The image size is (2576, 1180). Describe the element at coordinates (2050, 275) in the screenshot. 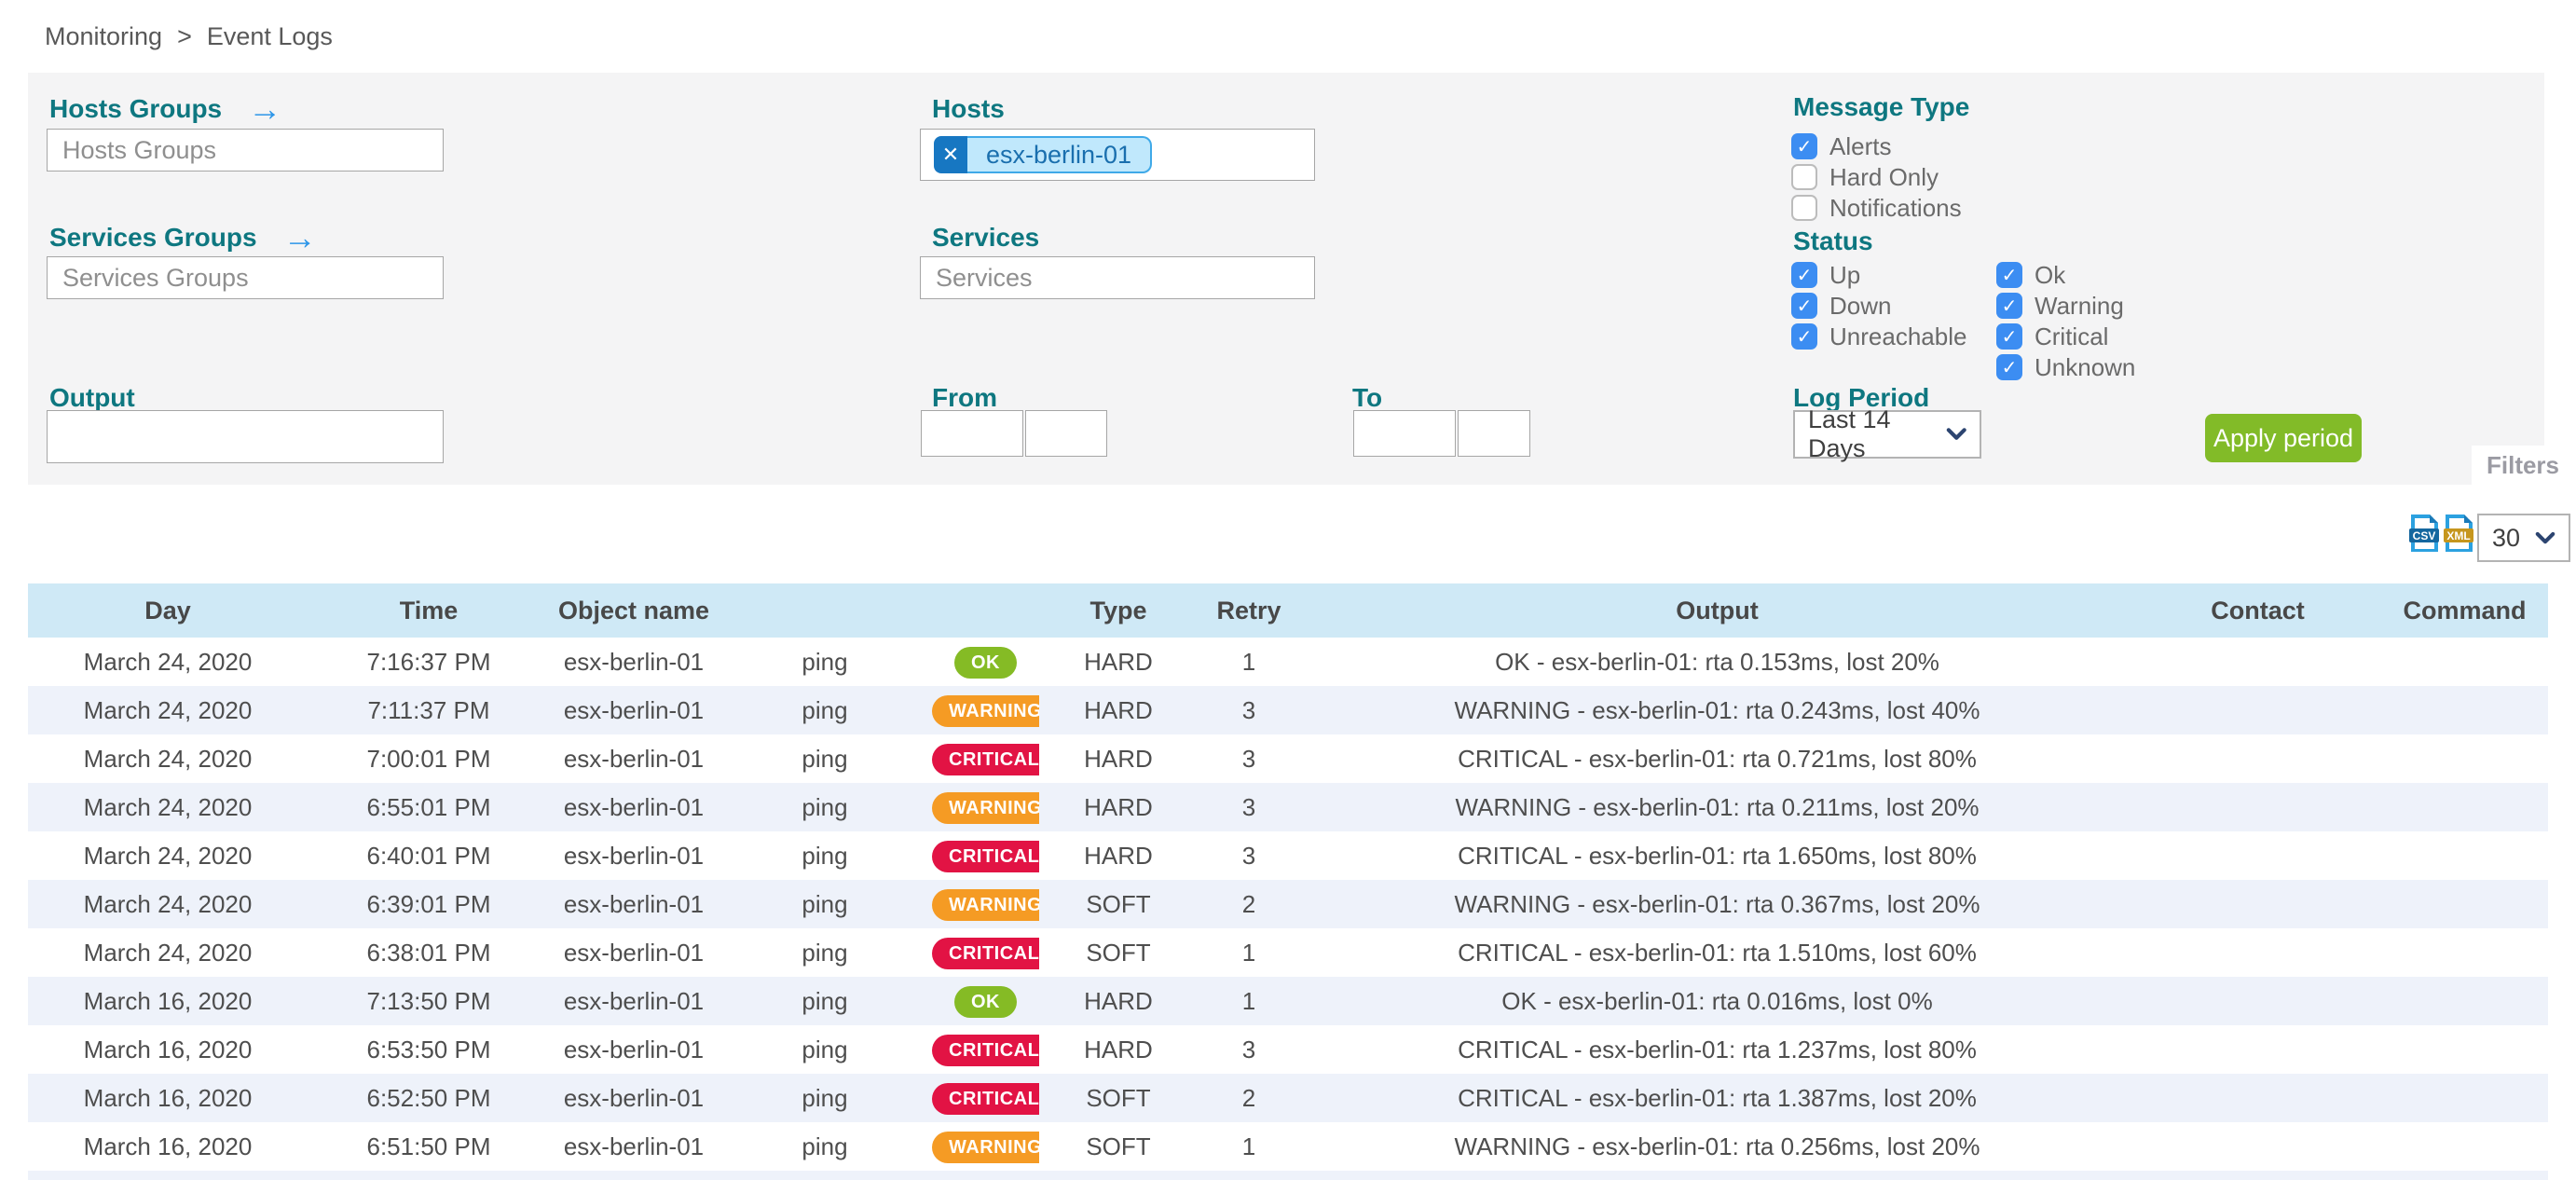

I see `checkbox-label: Ok` at that location.